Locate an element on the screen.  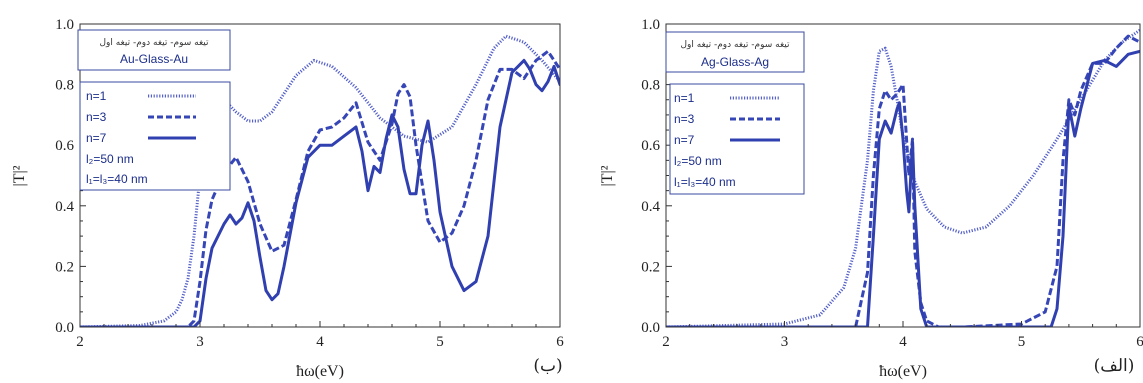
legend-caption: Ag-Glass-Ag is located at coordinates (735, 62).